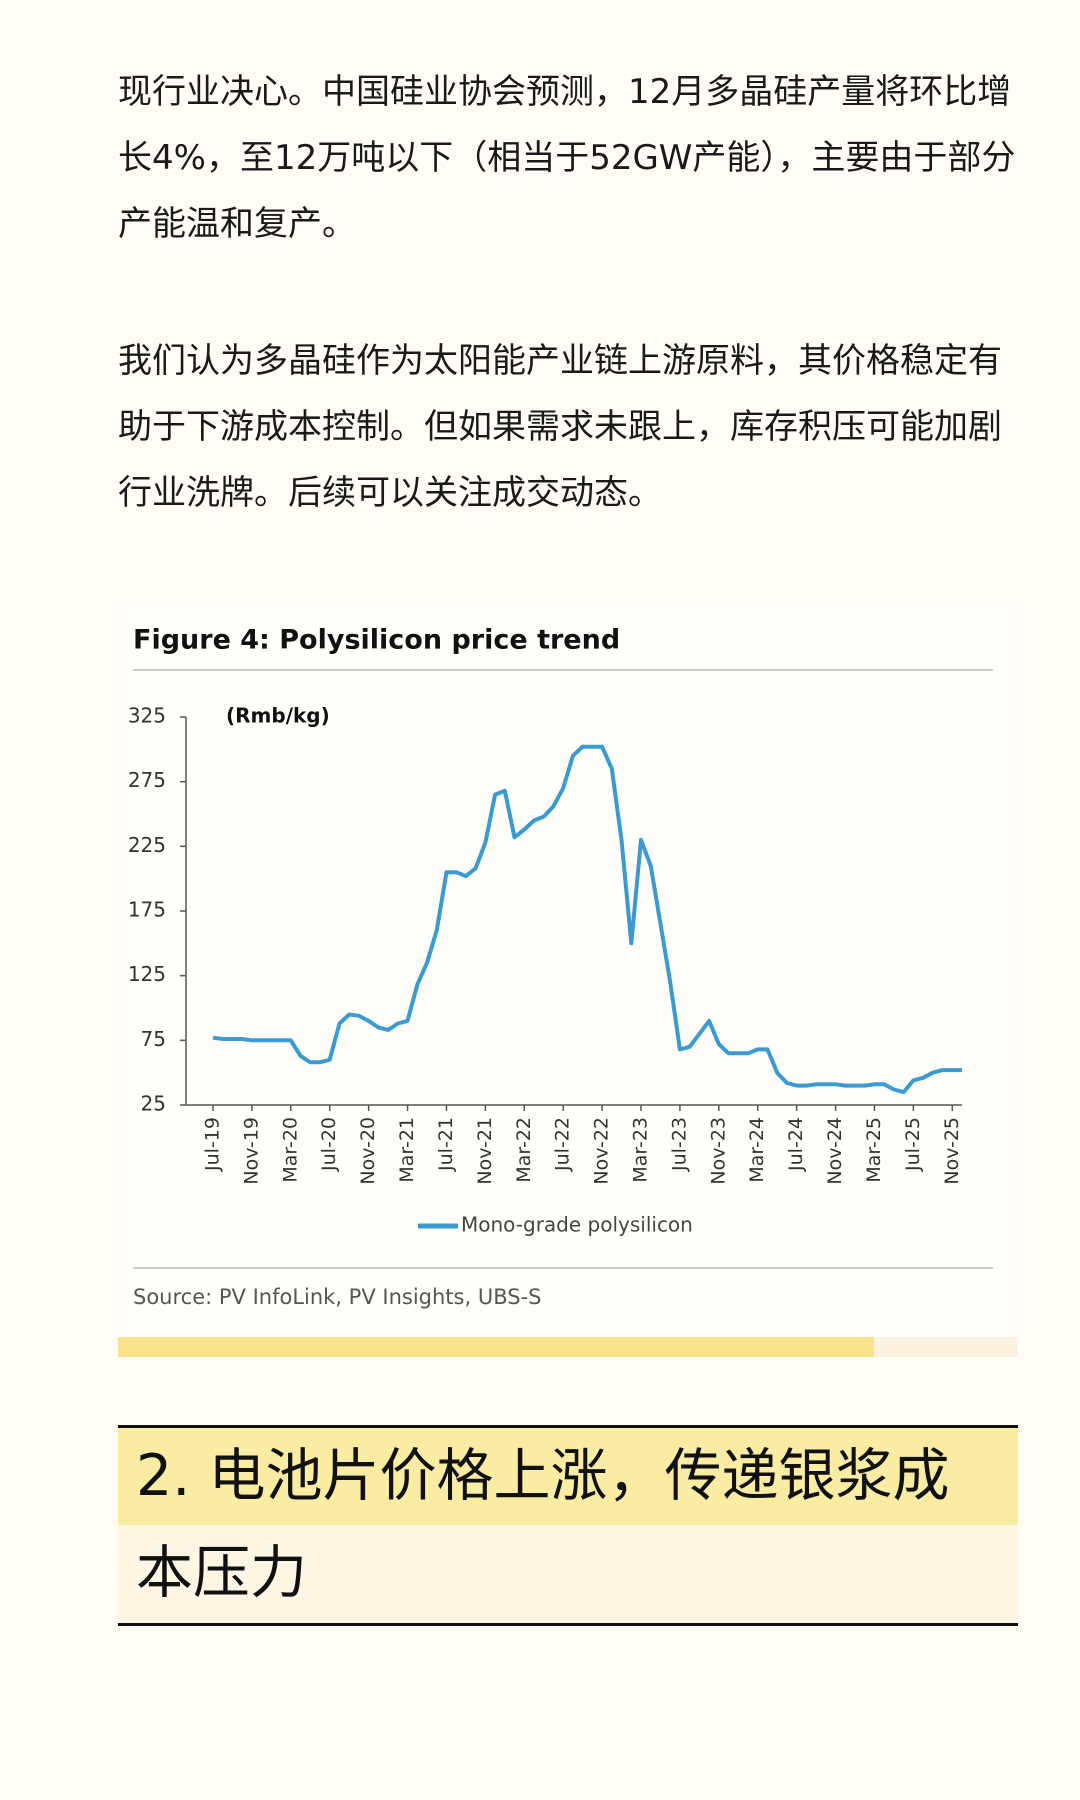 Image resolution: width=1080 pixels, height=1800 pixels. Describe the element at coordinates (290, 1150) in the screenshot. I see `x-tick-label: Mar-20` at that location.